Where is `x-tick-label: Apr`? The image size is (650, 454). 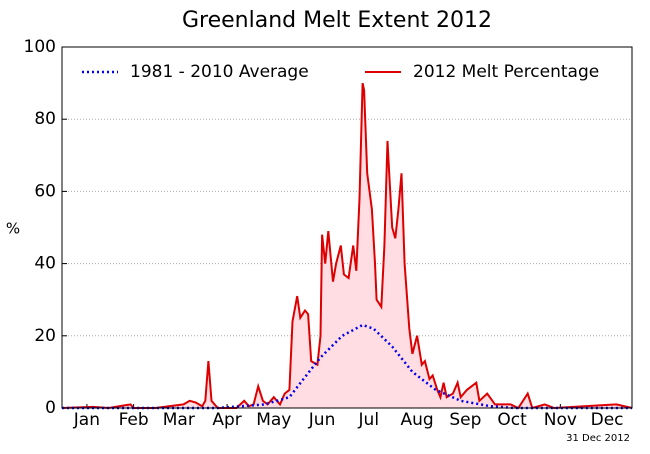 x-tick-label: Apr is located at coordinates (226, 420).